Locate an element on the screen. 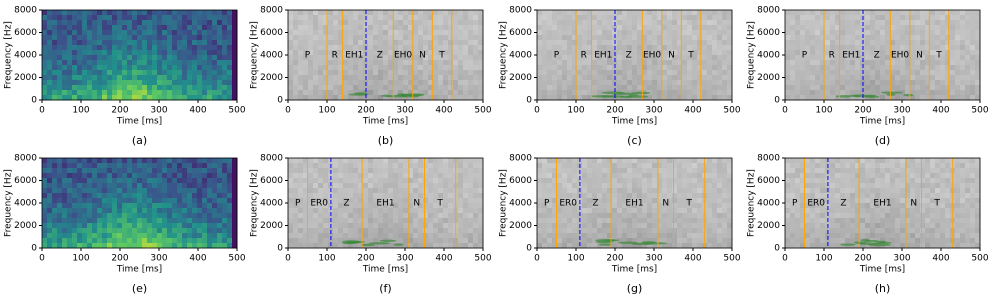  y-axis-label: Frequency [Hz] is located at coordinates (9, 55).